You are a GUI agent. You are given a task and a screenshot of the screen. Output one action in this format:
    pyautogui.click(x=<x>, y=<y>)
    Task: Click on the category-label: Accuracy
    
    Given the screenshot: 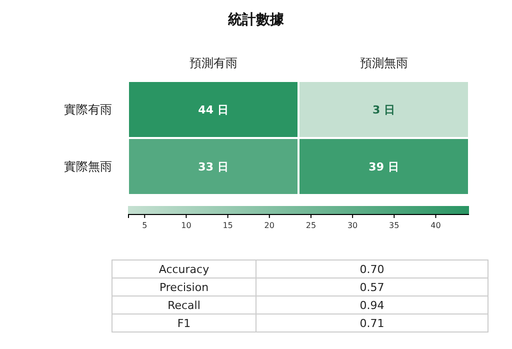 What is the action you would take?
    pyautogui.click(x=184, y=269)
    